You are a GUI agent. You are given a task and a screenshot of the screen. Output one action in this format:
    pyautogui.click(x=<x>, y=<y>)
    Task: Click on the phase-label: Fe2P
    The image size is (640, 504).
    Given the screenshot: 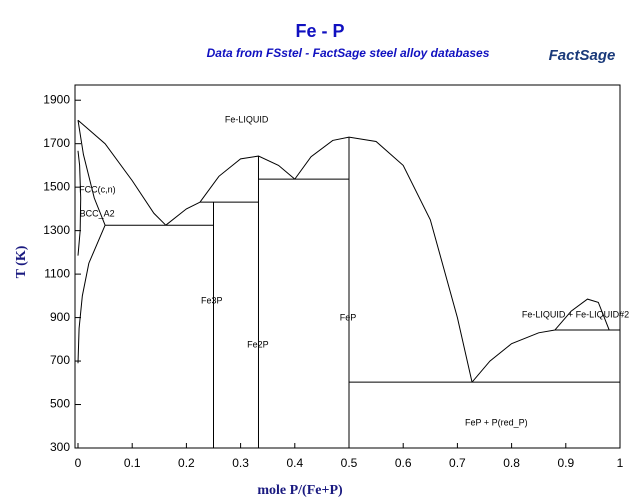 What is the action you would take?
    pyautogui.click(x=258, y=344)
    